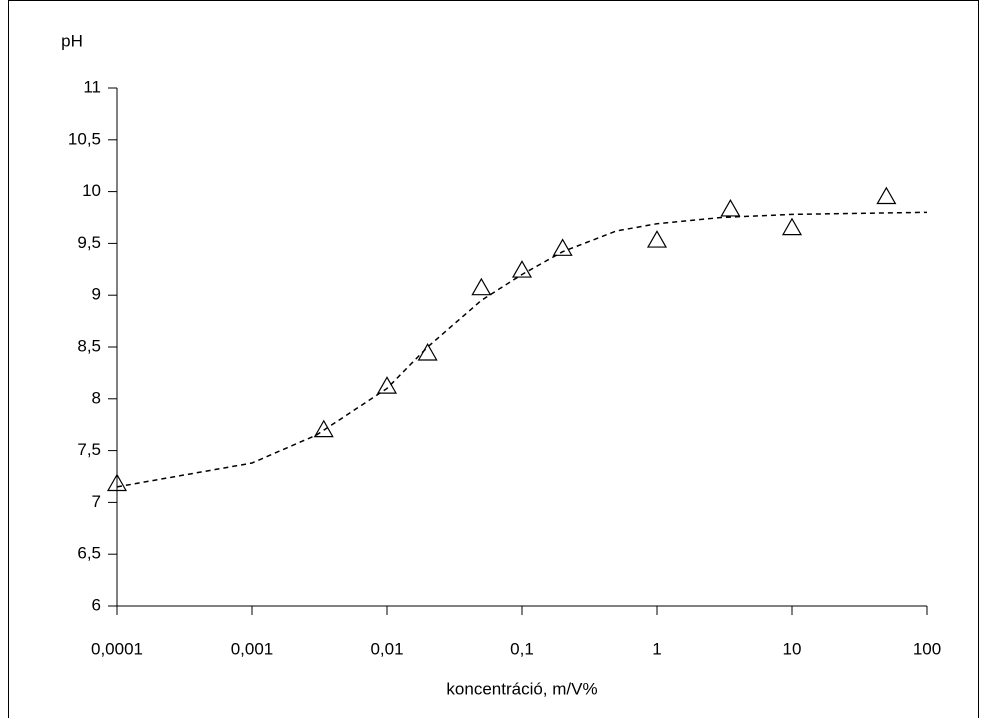 The height and width of the screenshot is (718, 988). I want to click on y-tick-label: 8,5, so click(89, 345).